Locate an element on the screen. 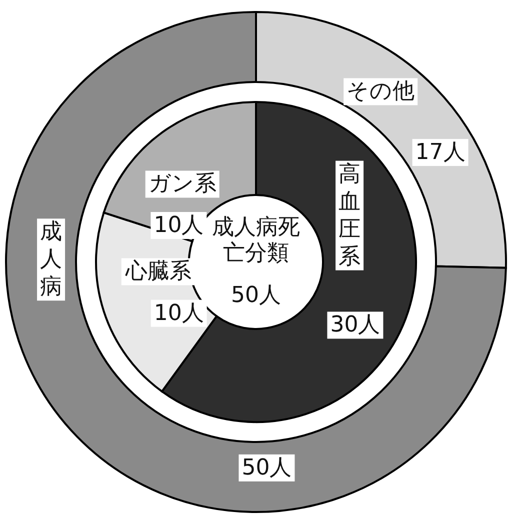 The height and width of the screenshot is (516, 508). slice-label: 心臓系 is located at coordinates (158, 271).